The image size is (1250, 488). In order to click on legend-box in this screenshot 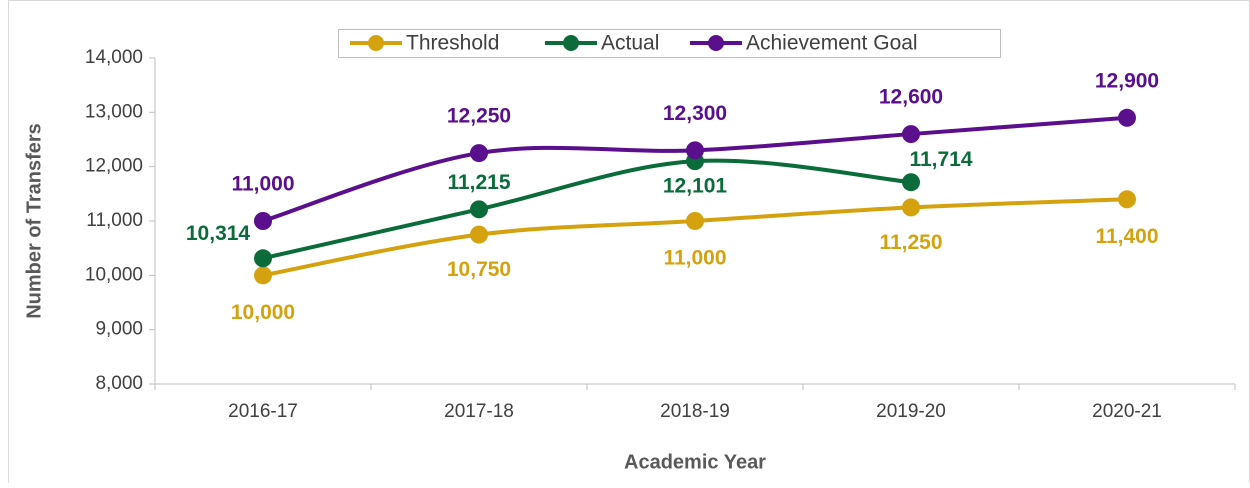, I will do `click(669, 43)`.